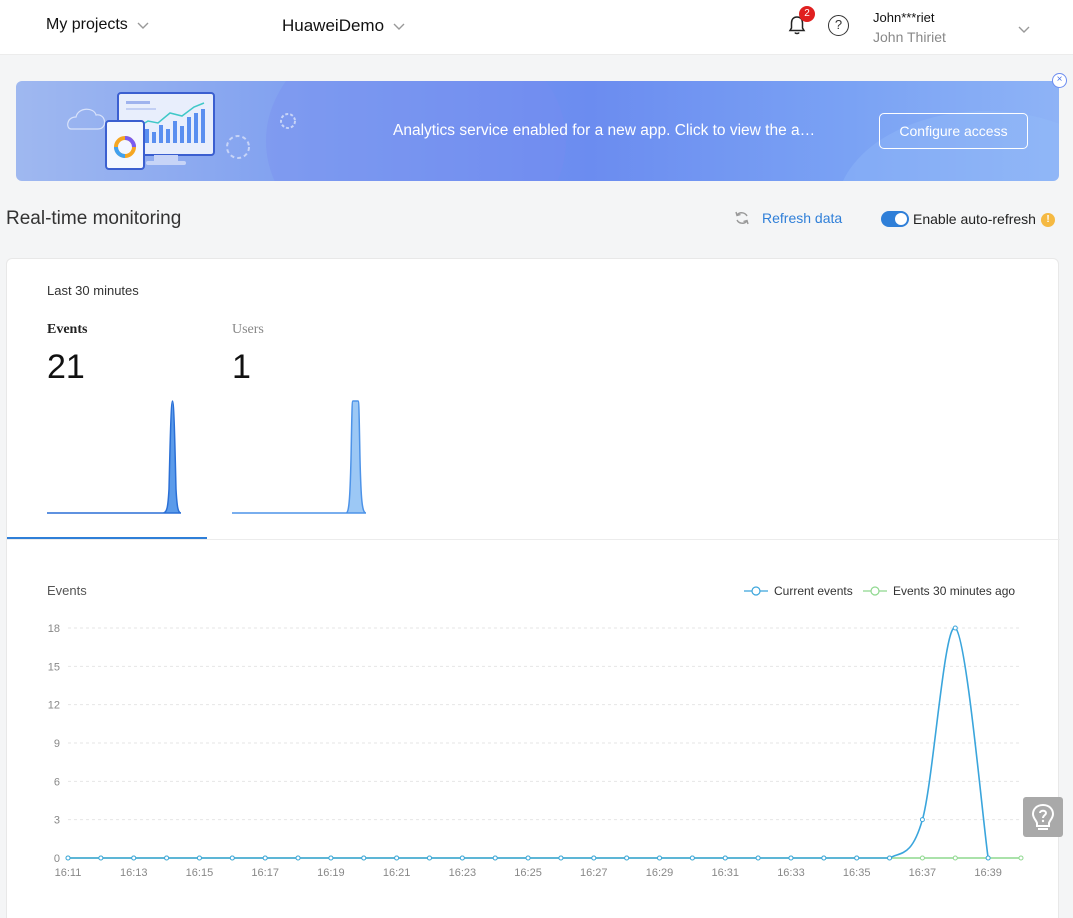 Image resolution: width=1073 pixels, height=918 pixels. I want to click on lightbulb-icon, so click(1043, 816).